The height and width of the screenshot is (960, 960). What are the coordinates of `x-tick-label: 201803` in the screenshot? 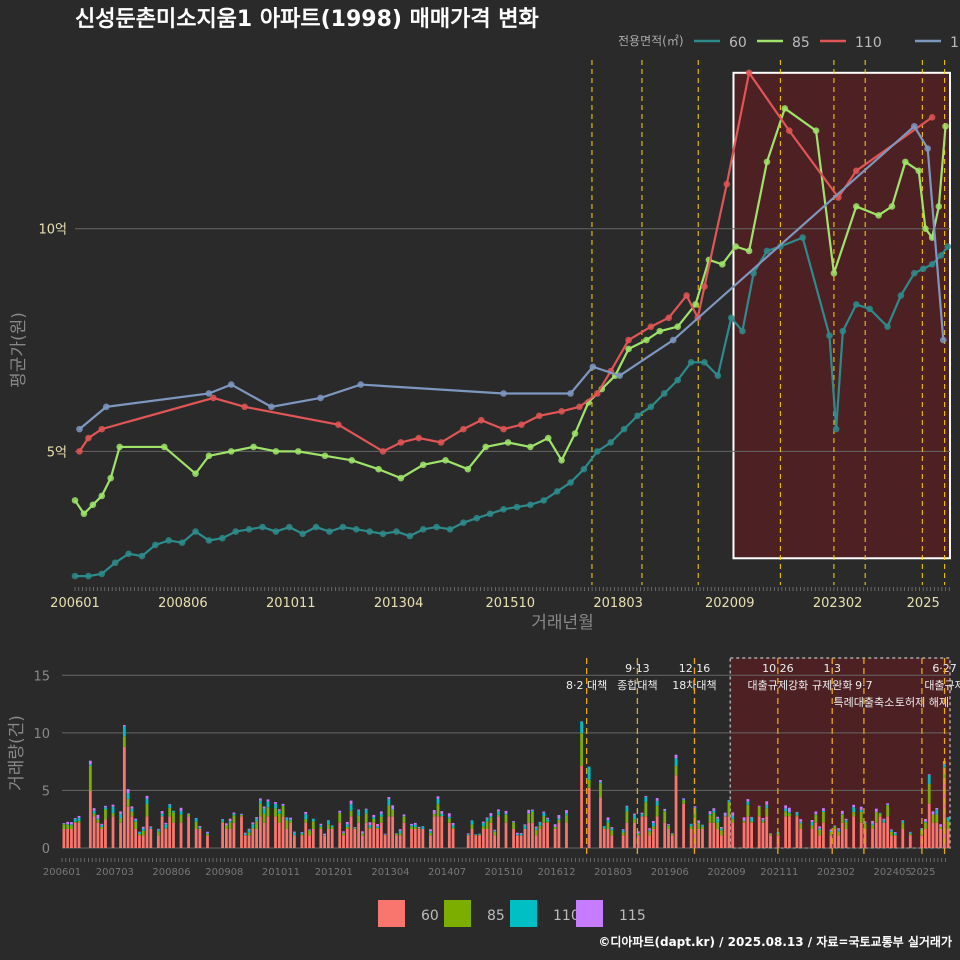 It's located at (618, 603).